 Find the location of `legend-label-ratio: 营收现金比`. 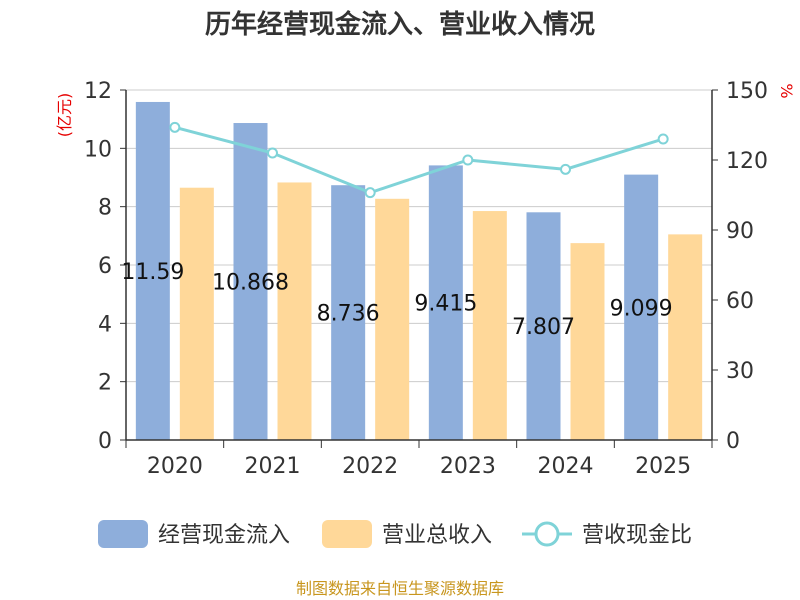

legend-label-ratio: 营收现金比 is located at coordinates (637, 535).